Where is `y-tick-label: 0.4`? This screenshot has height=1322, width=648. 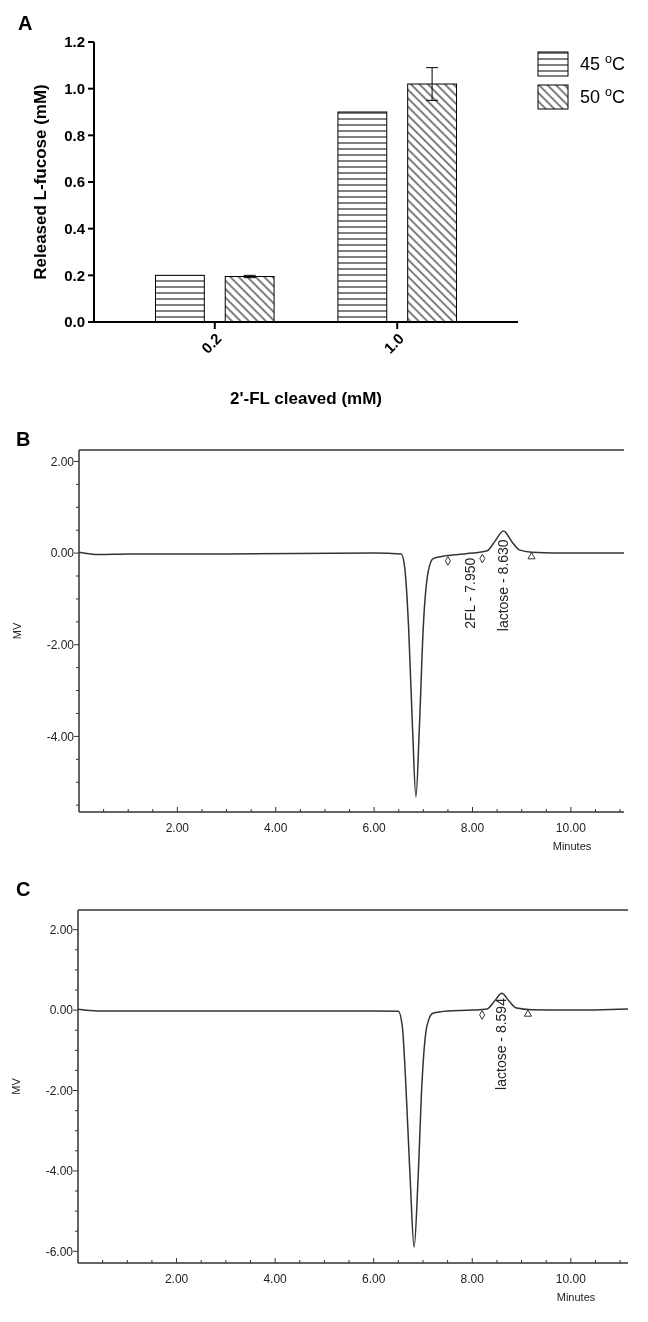 y-tick-label: 0.4 is located at coordinates (75, 228).